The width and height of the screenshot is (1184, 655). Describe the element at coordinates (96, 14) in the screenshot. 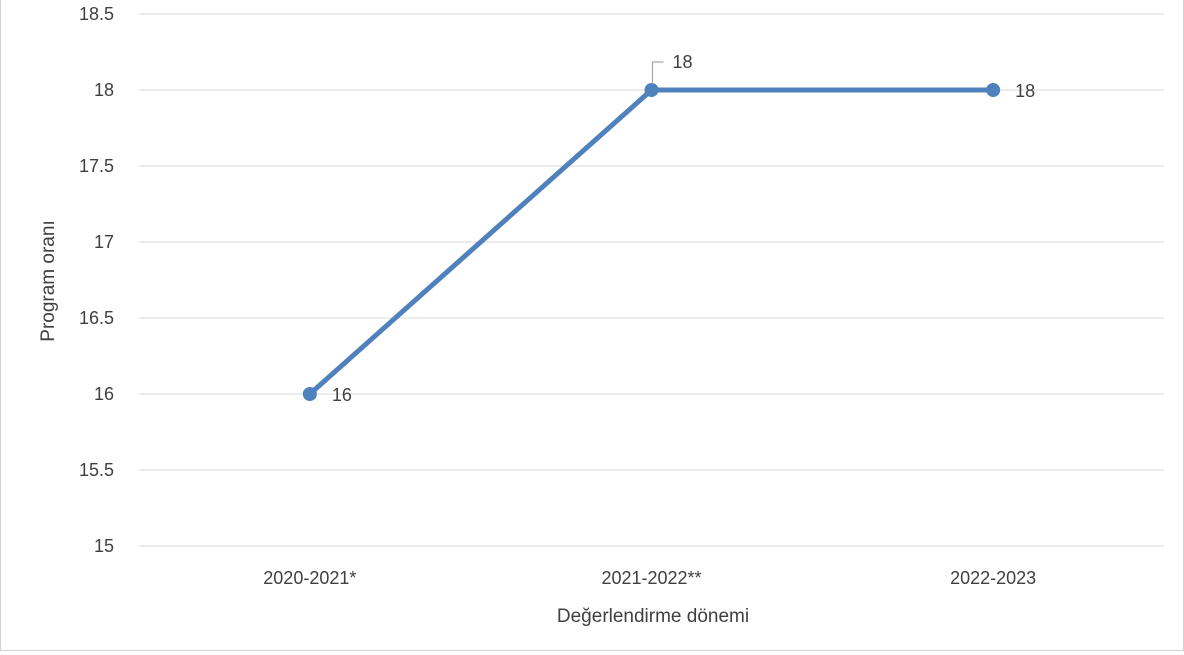

I see `y-tick-label: 18.5` at that location.